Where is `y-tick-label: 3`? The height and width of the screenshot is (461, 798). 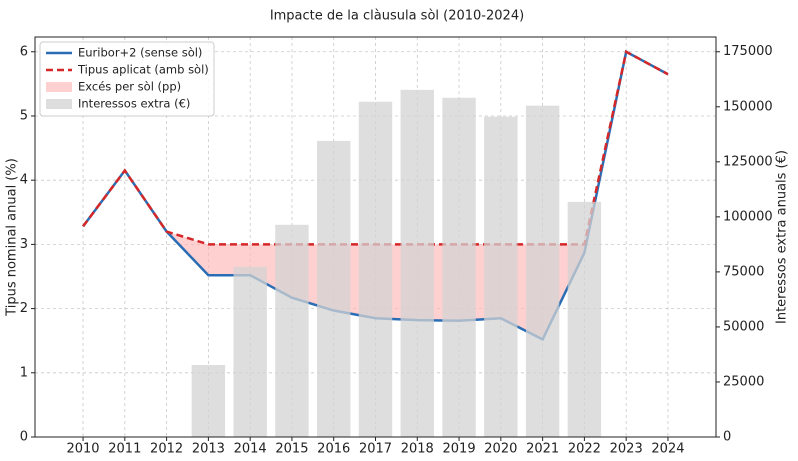
y-tick-label: 3 is located at coordinates (24, 244).